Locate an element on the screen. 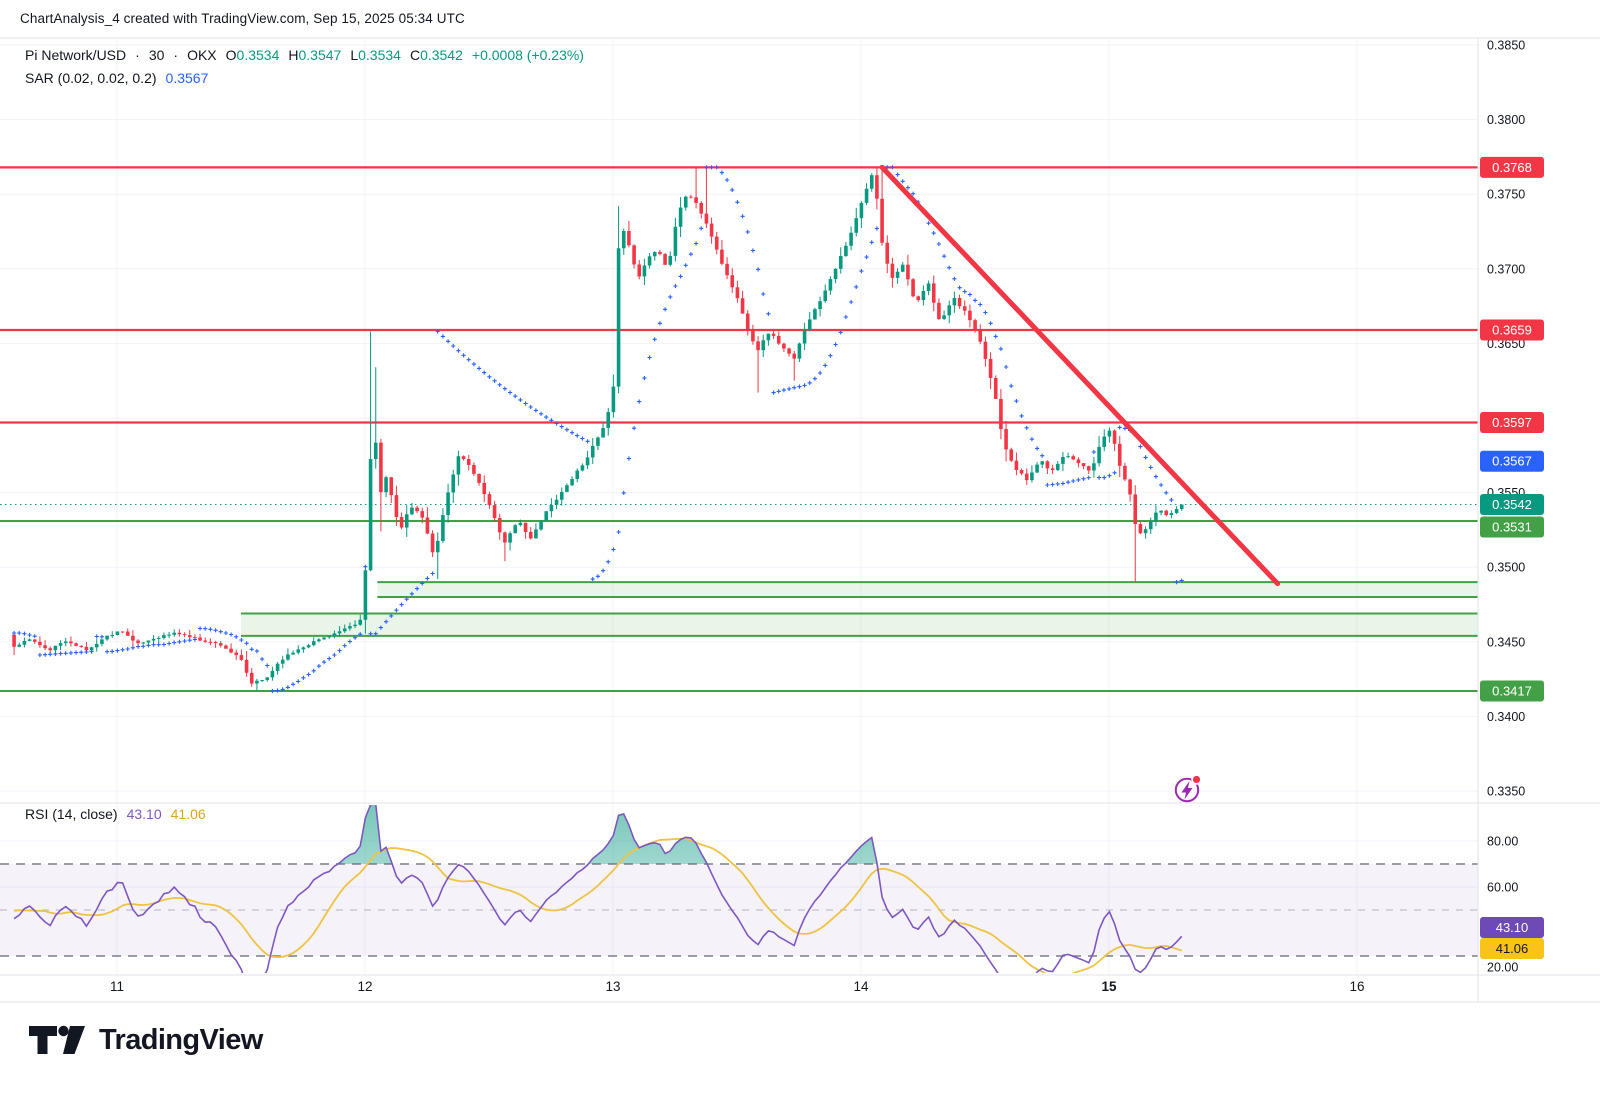 The image size is (1600, 1108). price-badge: 0.3597 is located at coordinates (1512, 422).